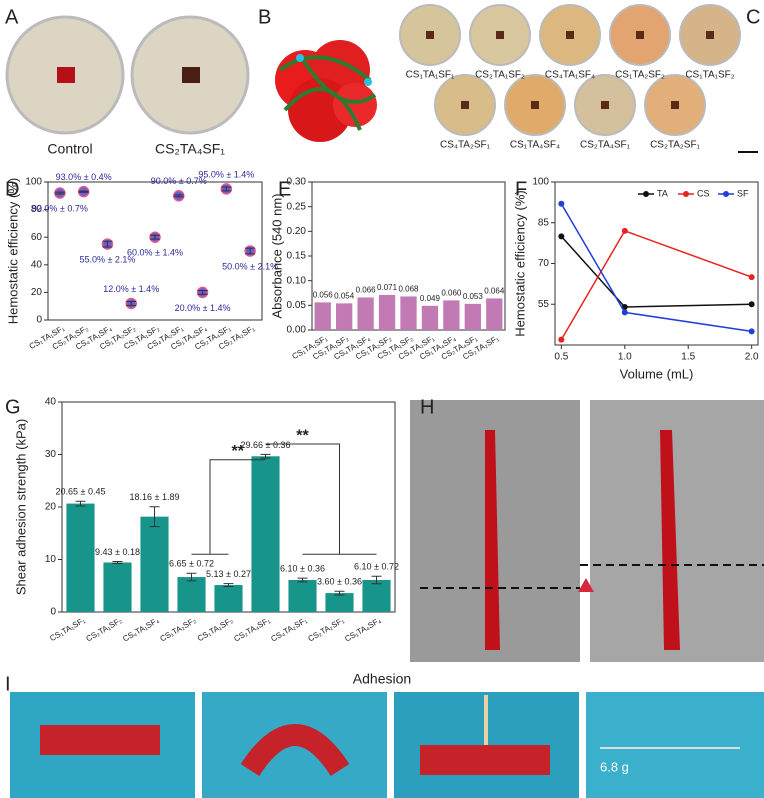  What do you see at coordinates (297, 182) in the screenshot?
I see `y-tick-label: 0.30` at bounding box center [297, 182].